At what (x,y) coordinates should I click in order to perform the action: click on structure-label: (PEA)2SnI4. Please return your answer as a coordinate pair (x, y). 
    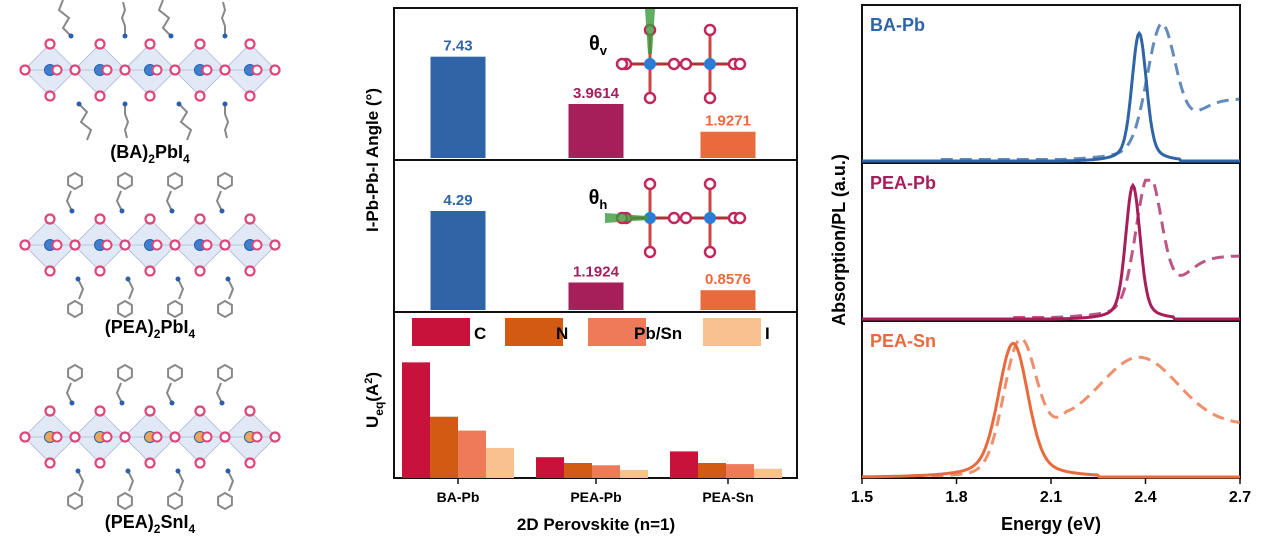
    Looking at the image, I should click on (150, 524).